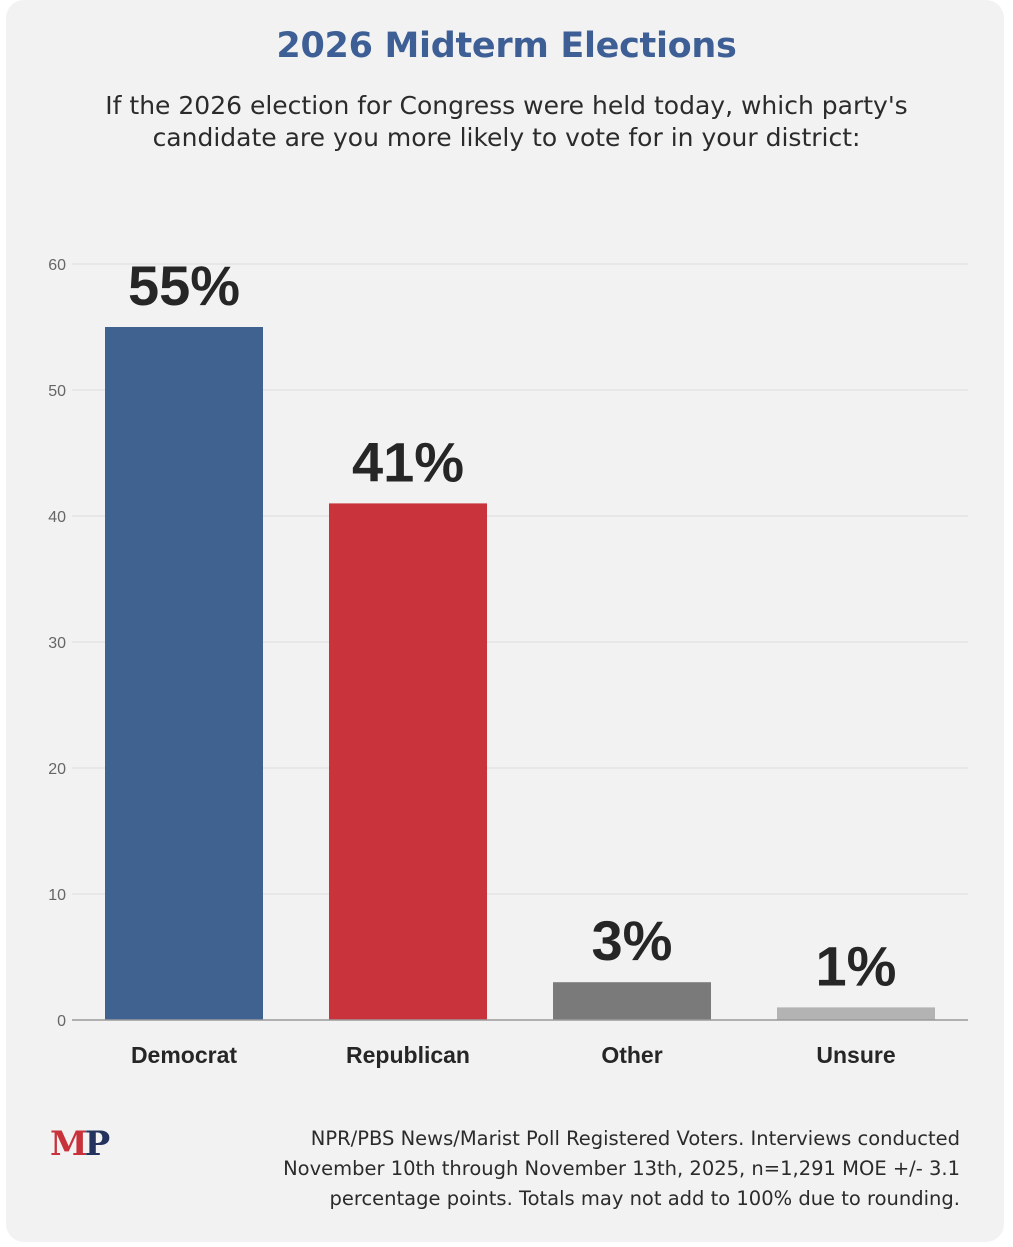 The image size is (1013, 1247). What do you see at coordinates (506, 46) in the screenshot?
I see `chart-title: 2026 Midterm Elections` at bounding box center [506, 46].